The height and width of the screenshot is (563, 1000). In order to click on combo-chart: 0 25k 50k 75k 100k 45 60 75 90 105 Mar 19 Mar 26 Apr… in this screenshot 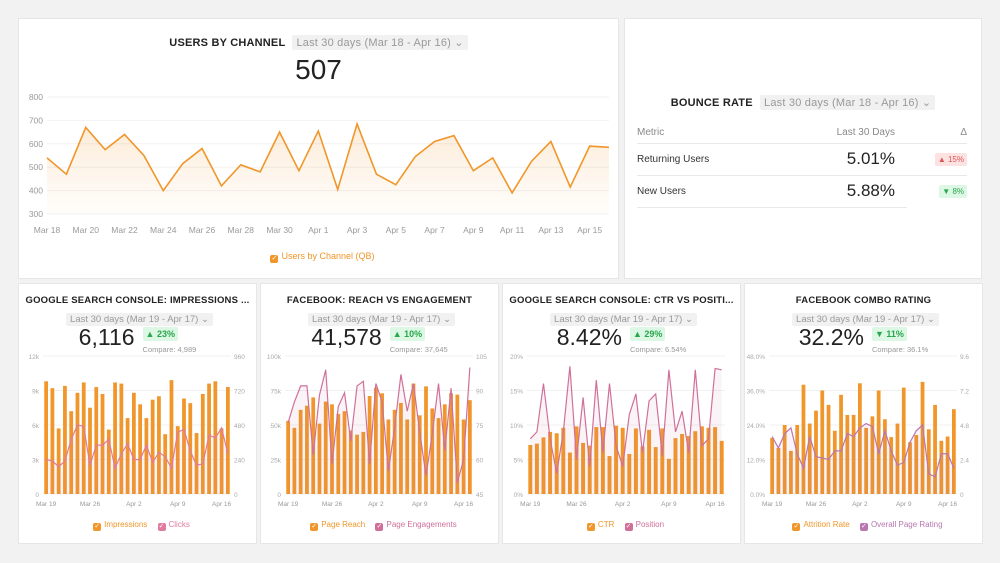, I will do `click(377, 431)`.